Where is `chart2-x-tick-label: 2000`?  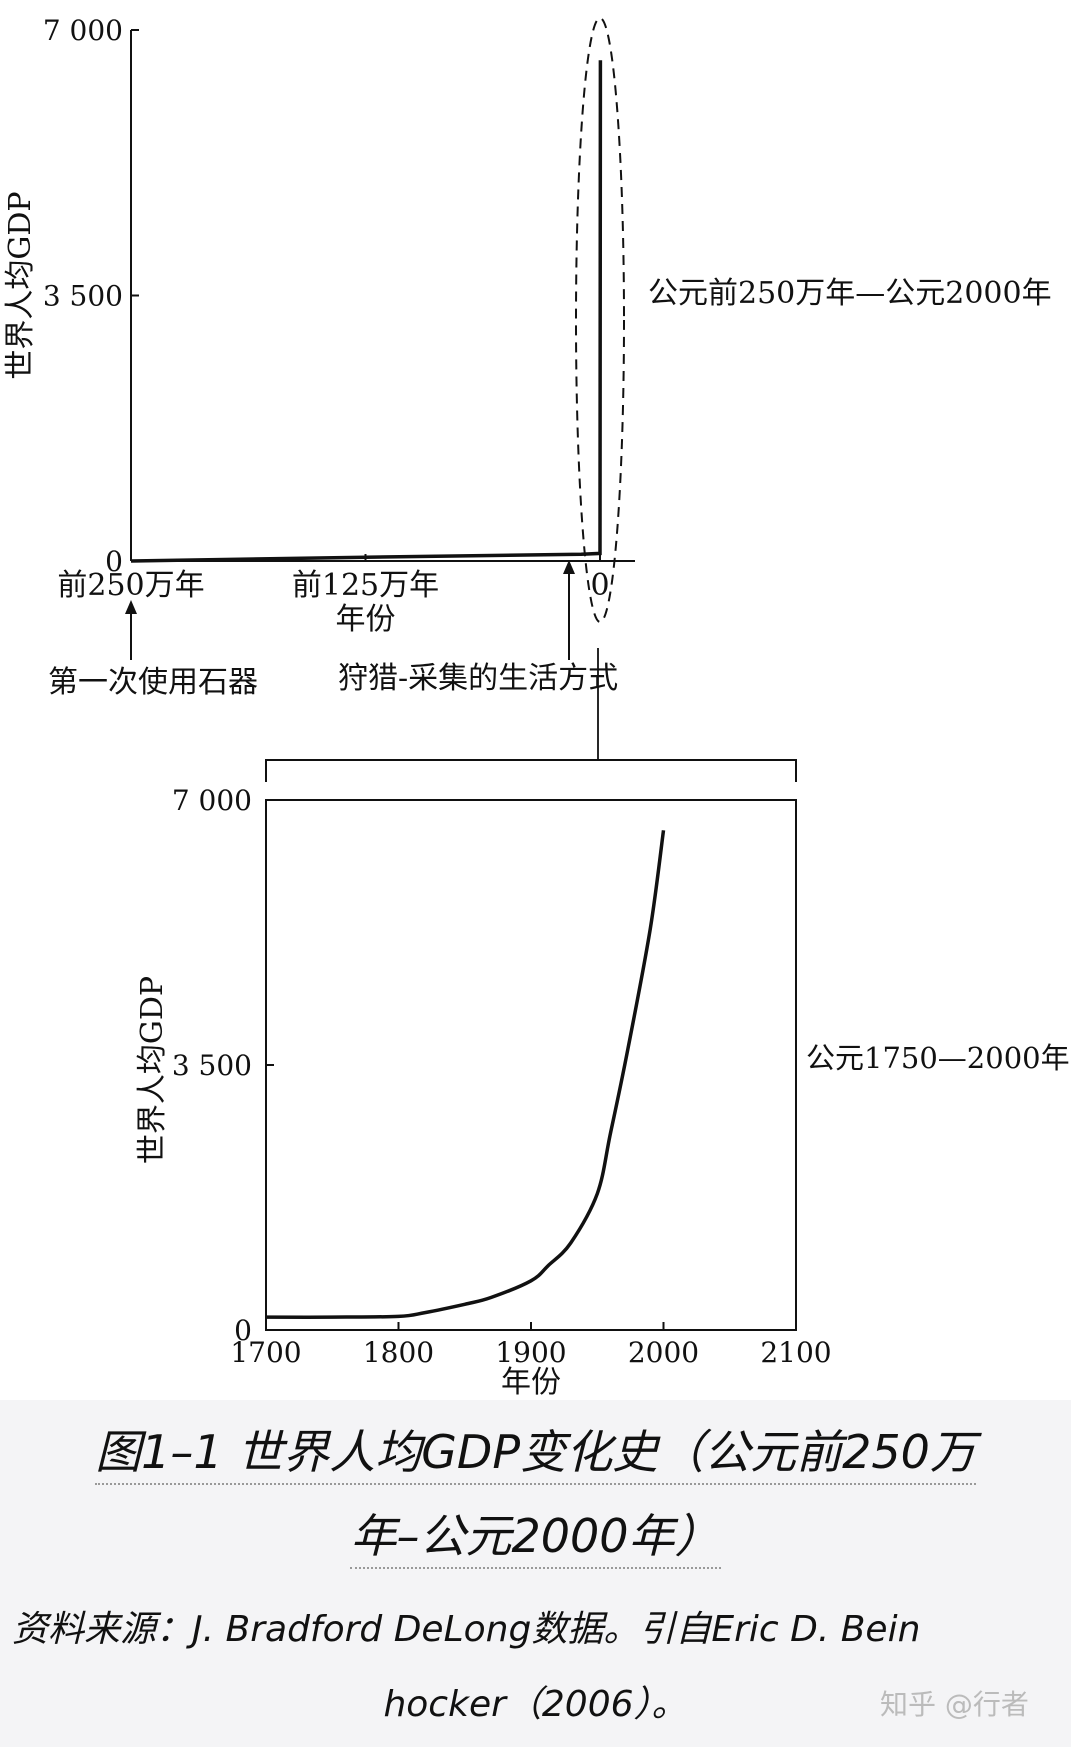 chart2-x-tick-label: 2000 is located at coordinates (663, 1352).